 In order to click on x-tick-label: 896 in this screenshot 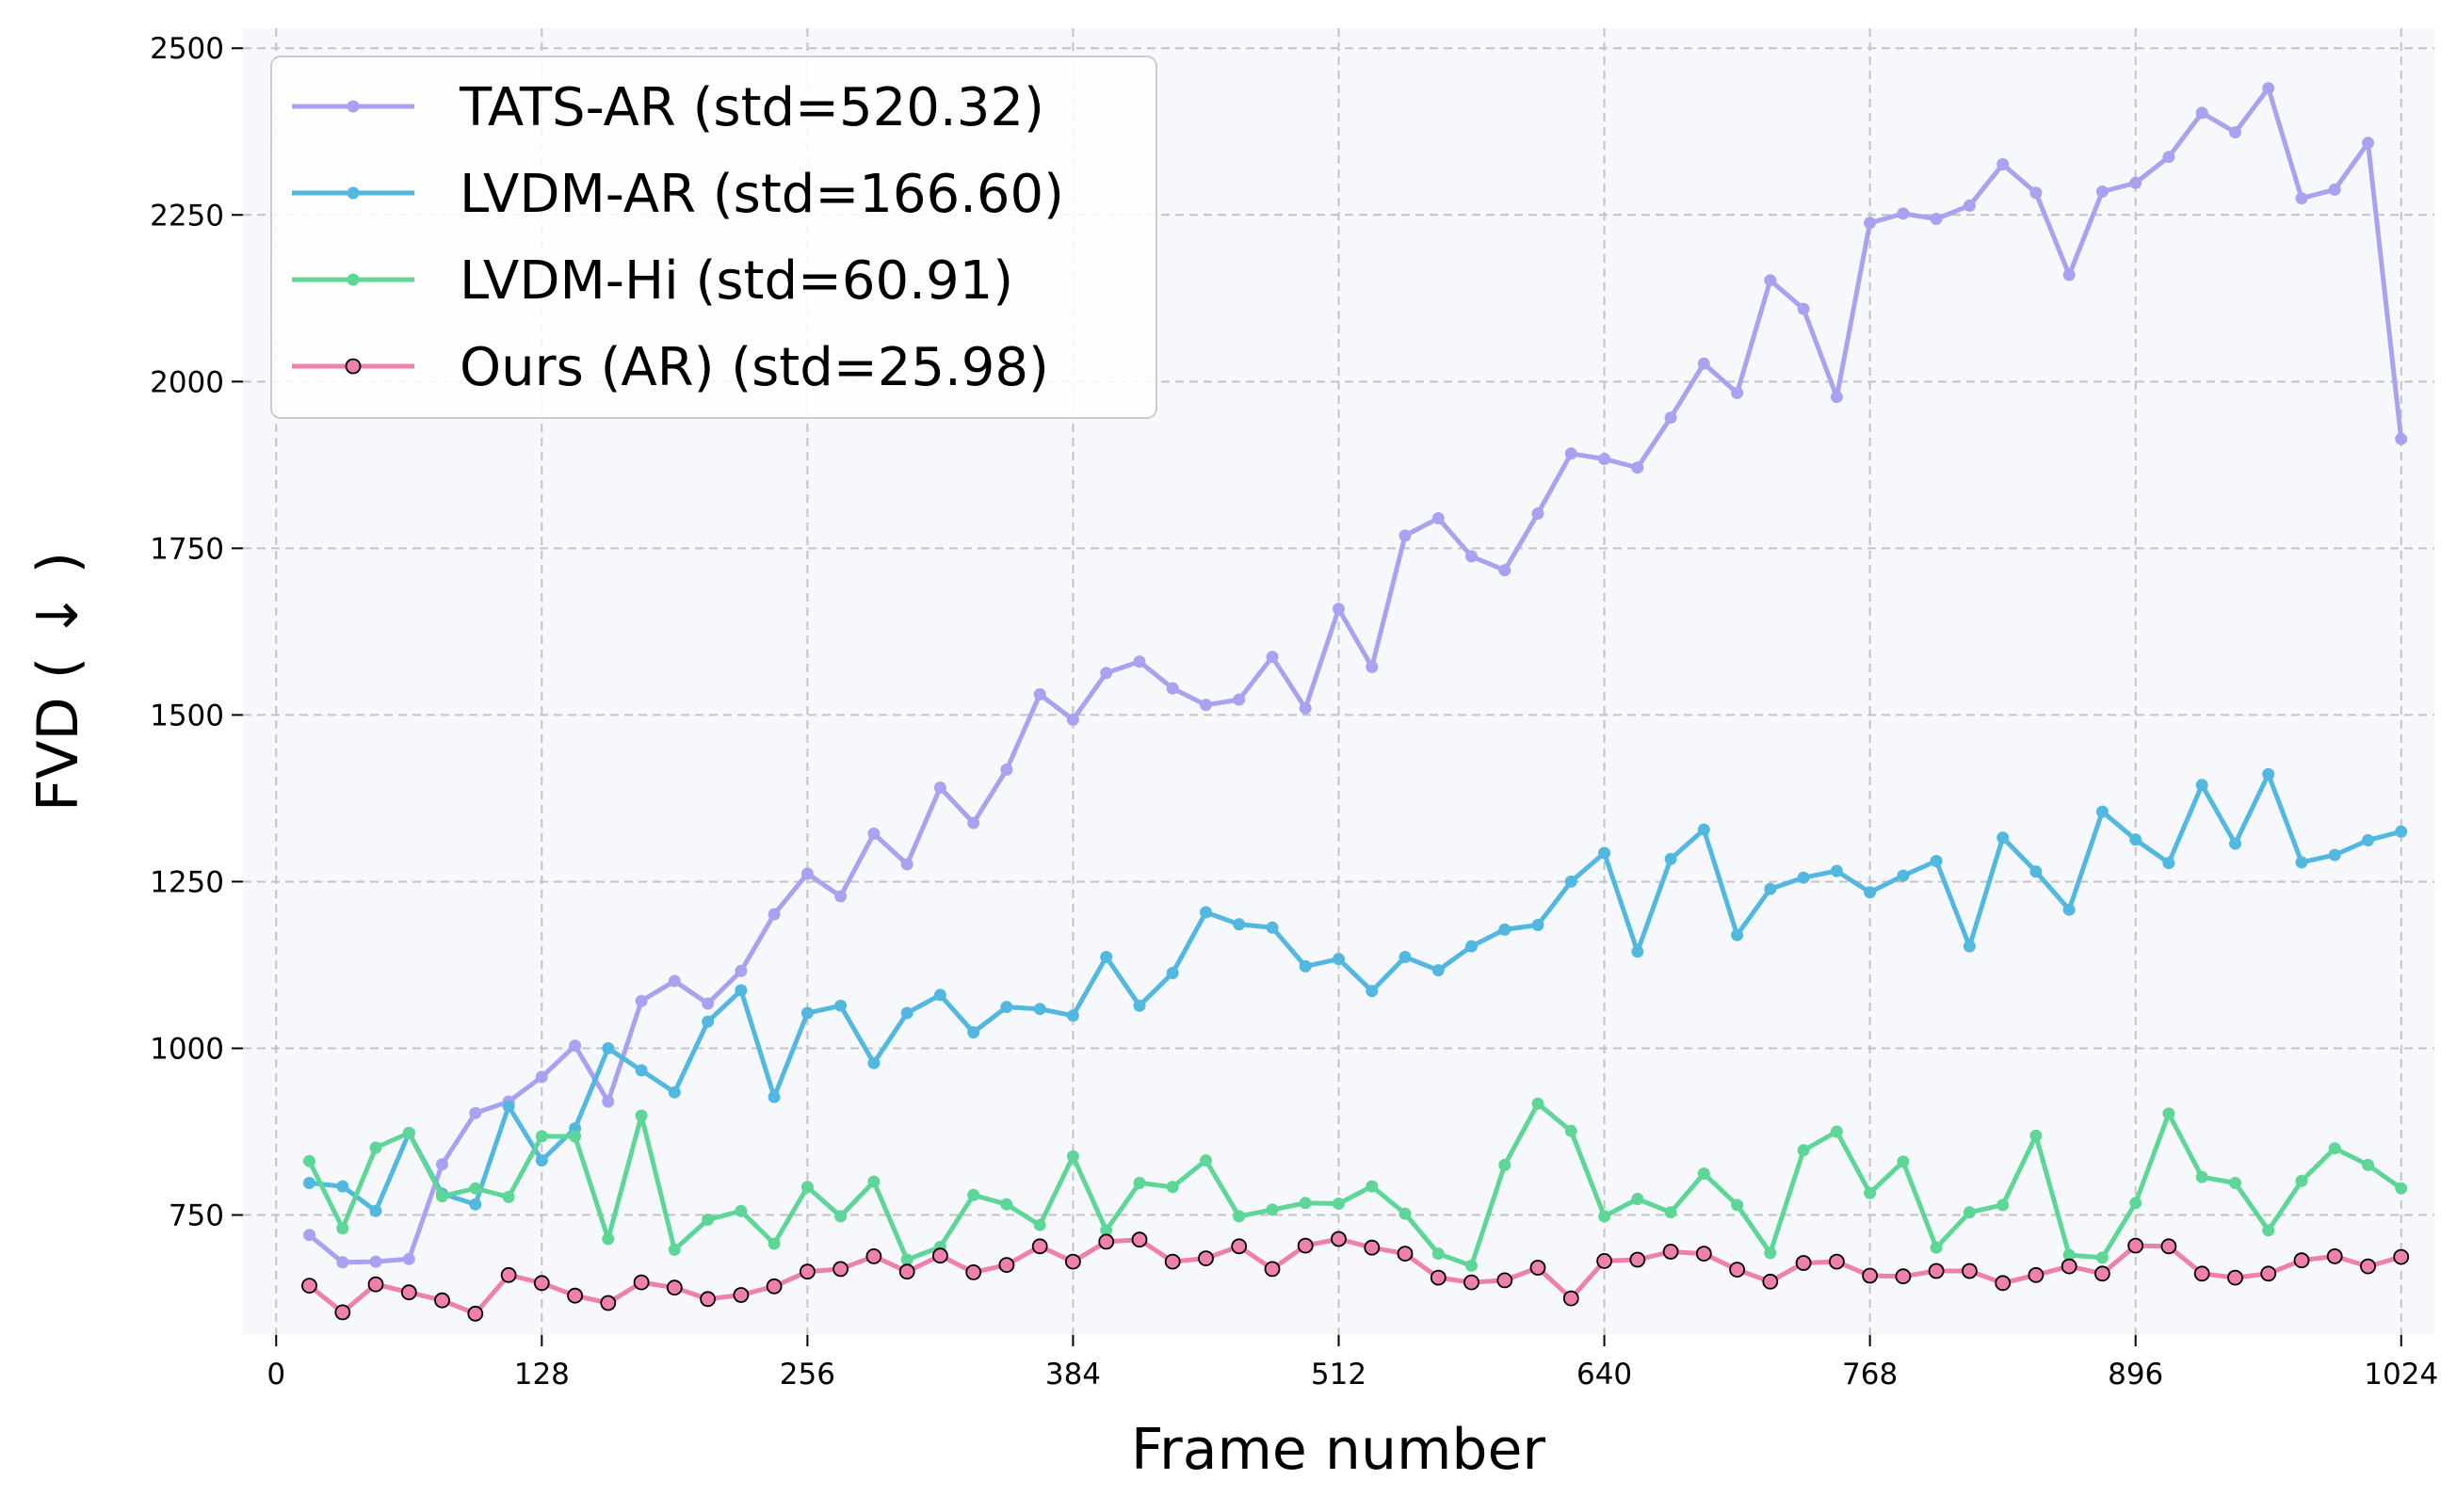, I will do `click(2135, 1374)`.